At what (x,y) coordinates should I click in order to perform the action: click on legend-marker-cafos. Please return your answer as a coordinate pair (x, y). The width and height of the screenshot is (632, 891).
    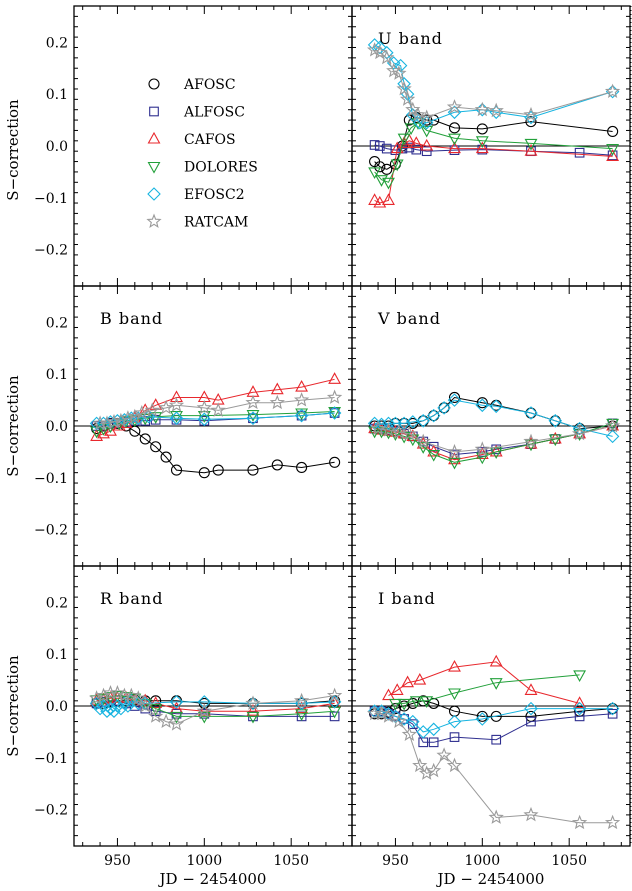
    Looking at the image, I should click on (154, 137).